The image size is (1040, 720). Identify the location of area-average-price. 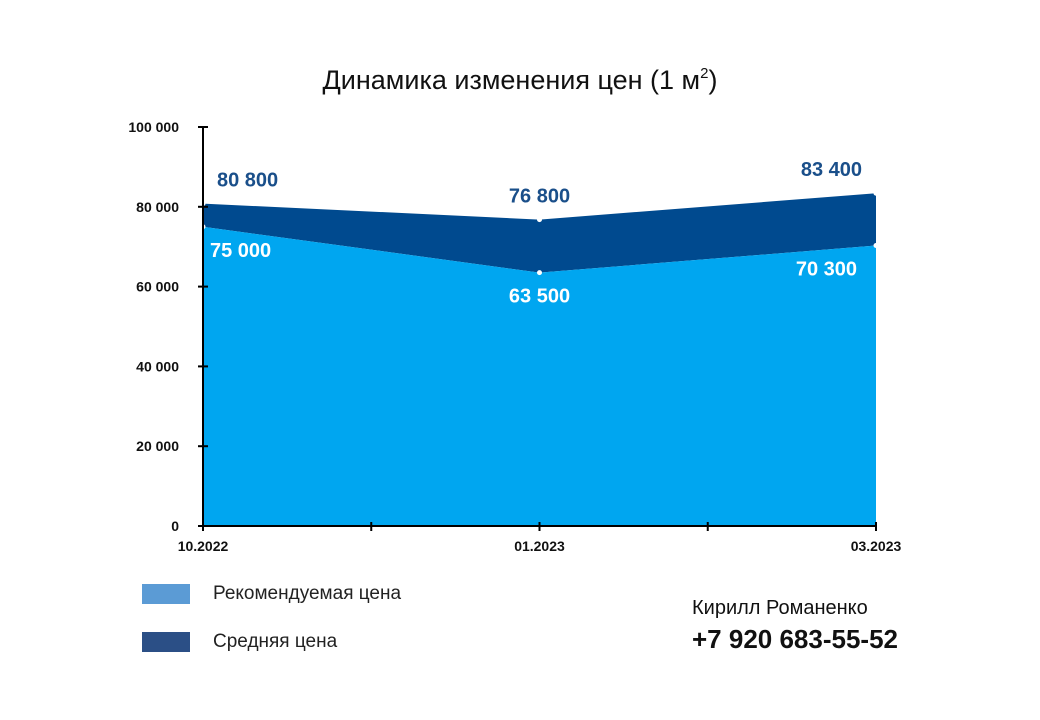
(539, 233).